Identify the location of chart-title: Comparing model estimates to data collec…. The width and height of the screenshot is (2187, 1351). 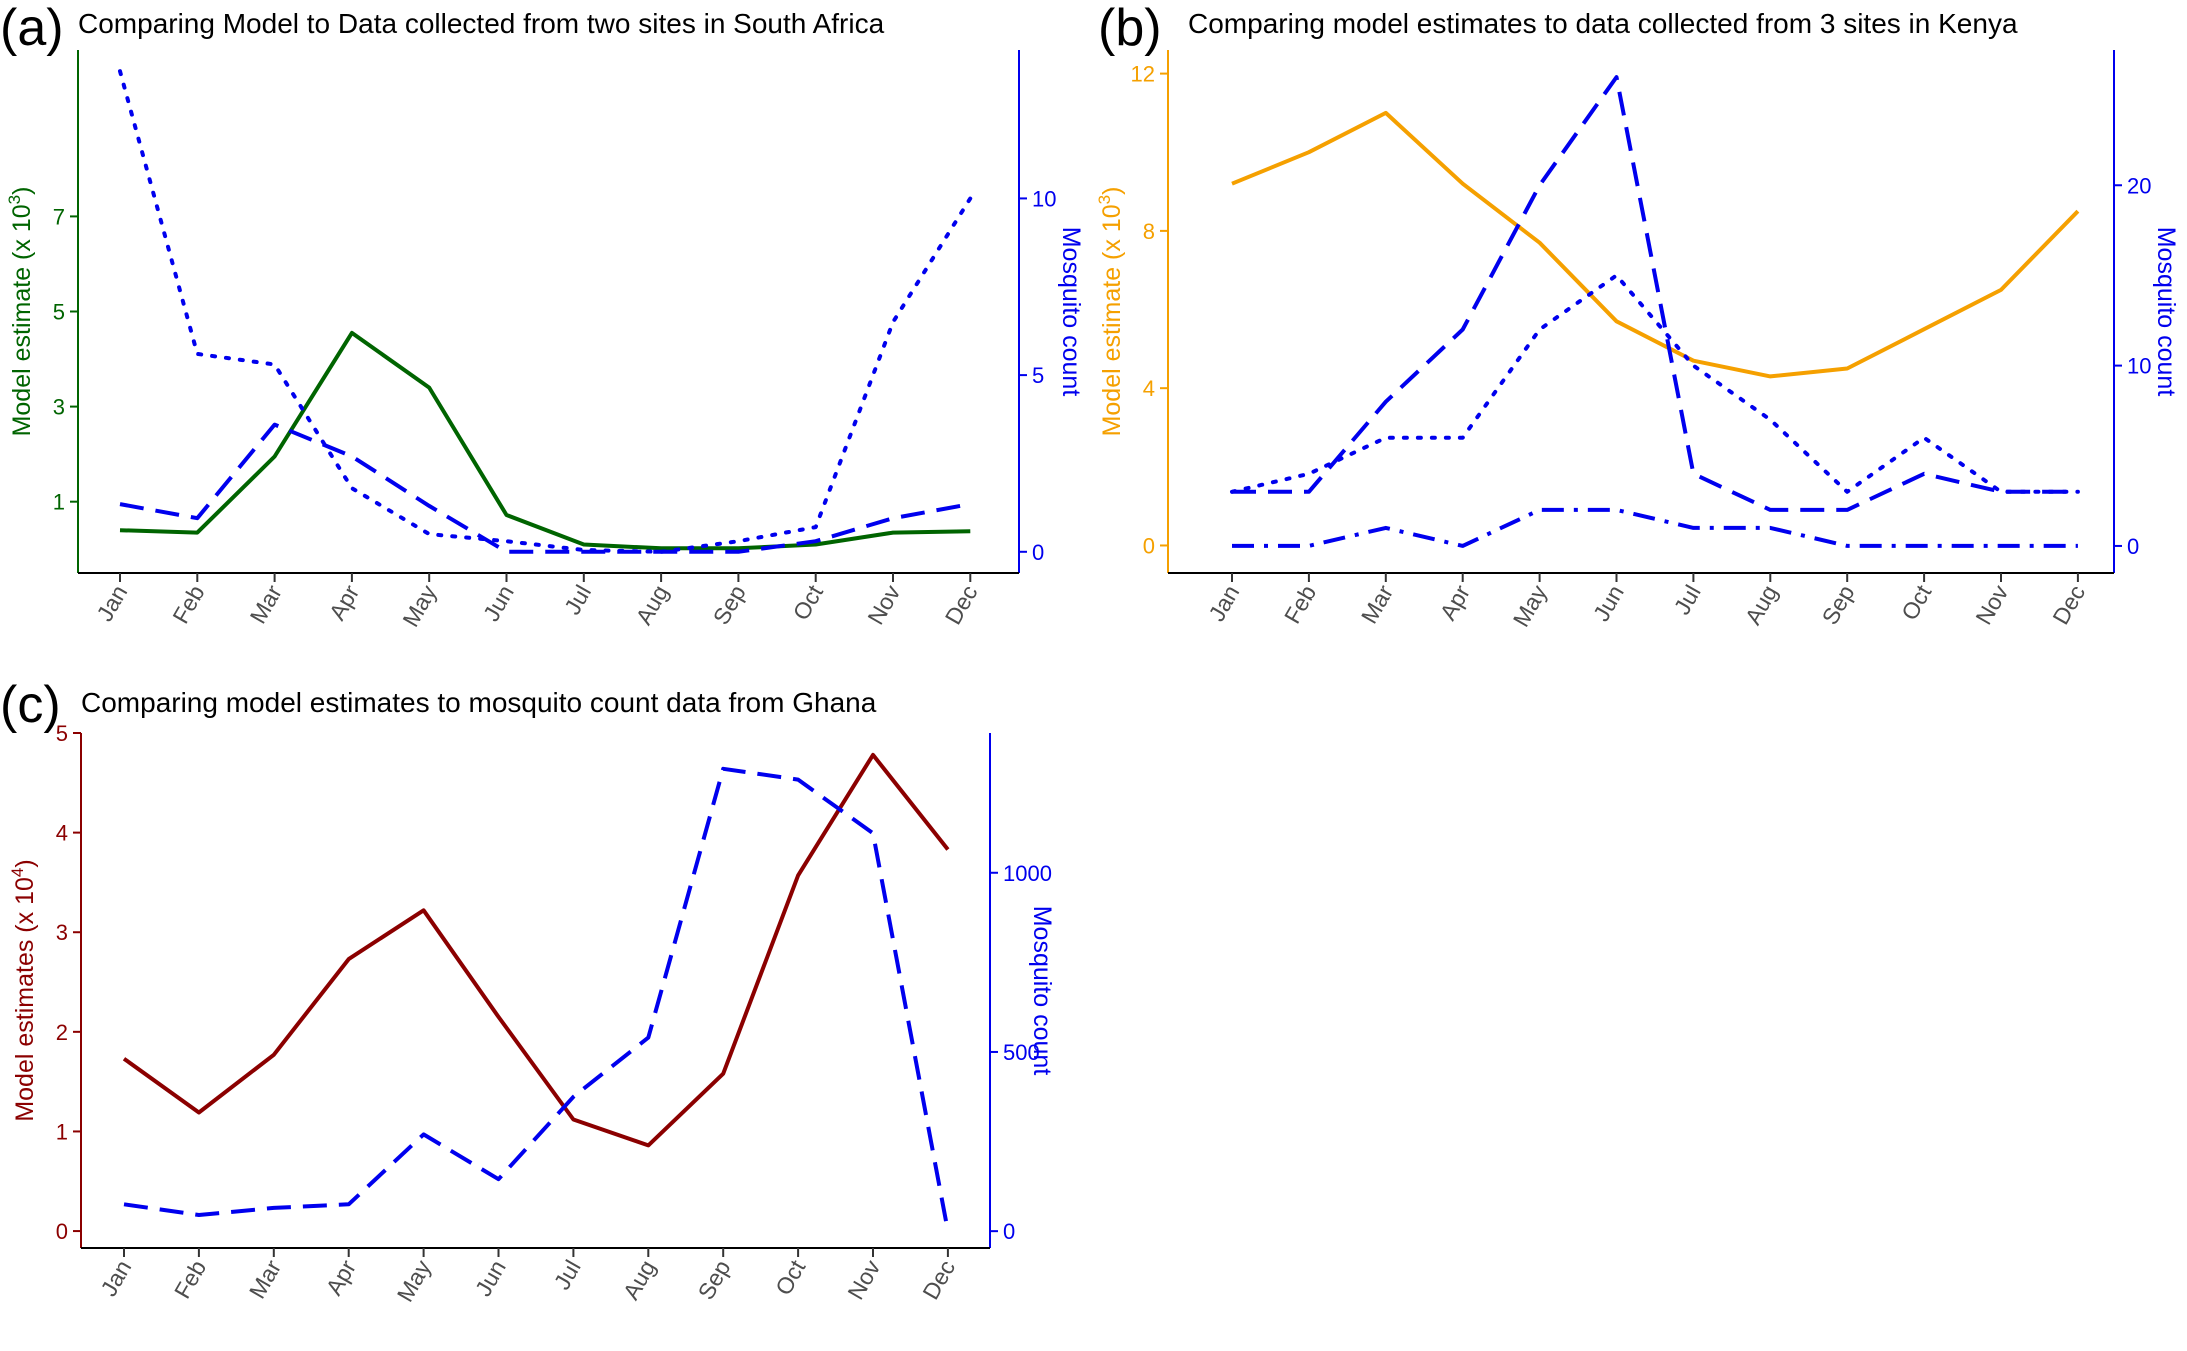
(1603, 23).